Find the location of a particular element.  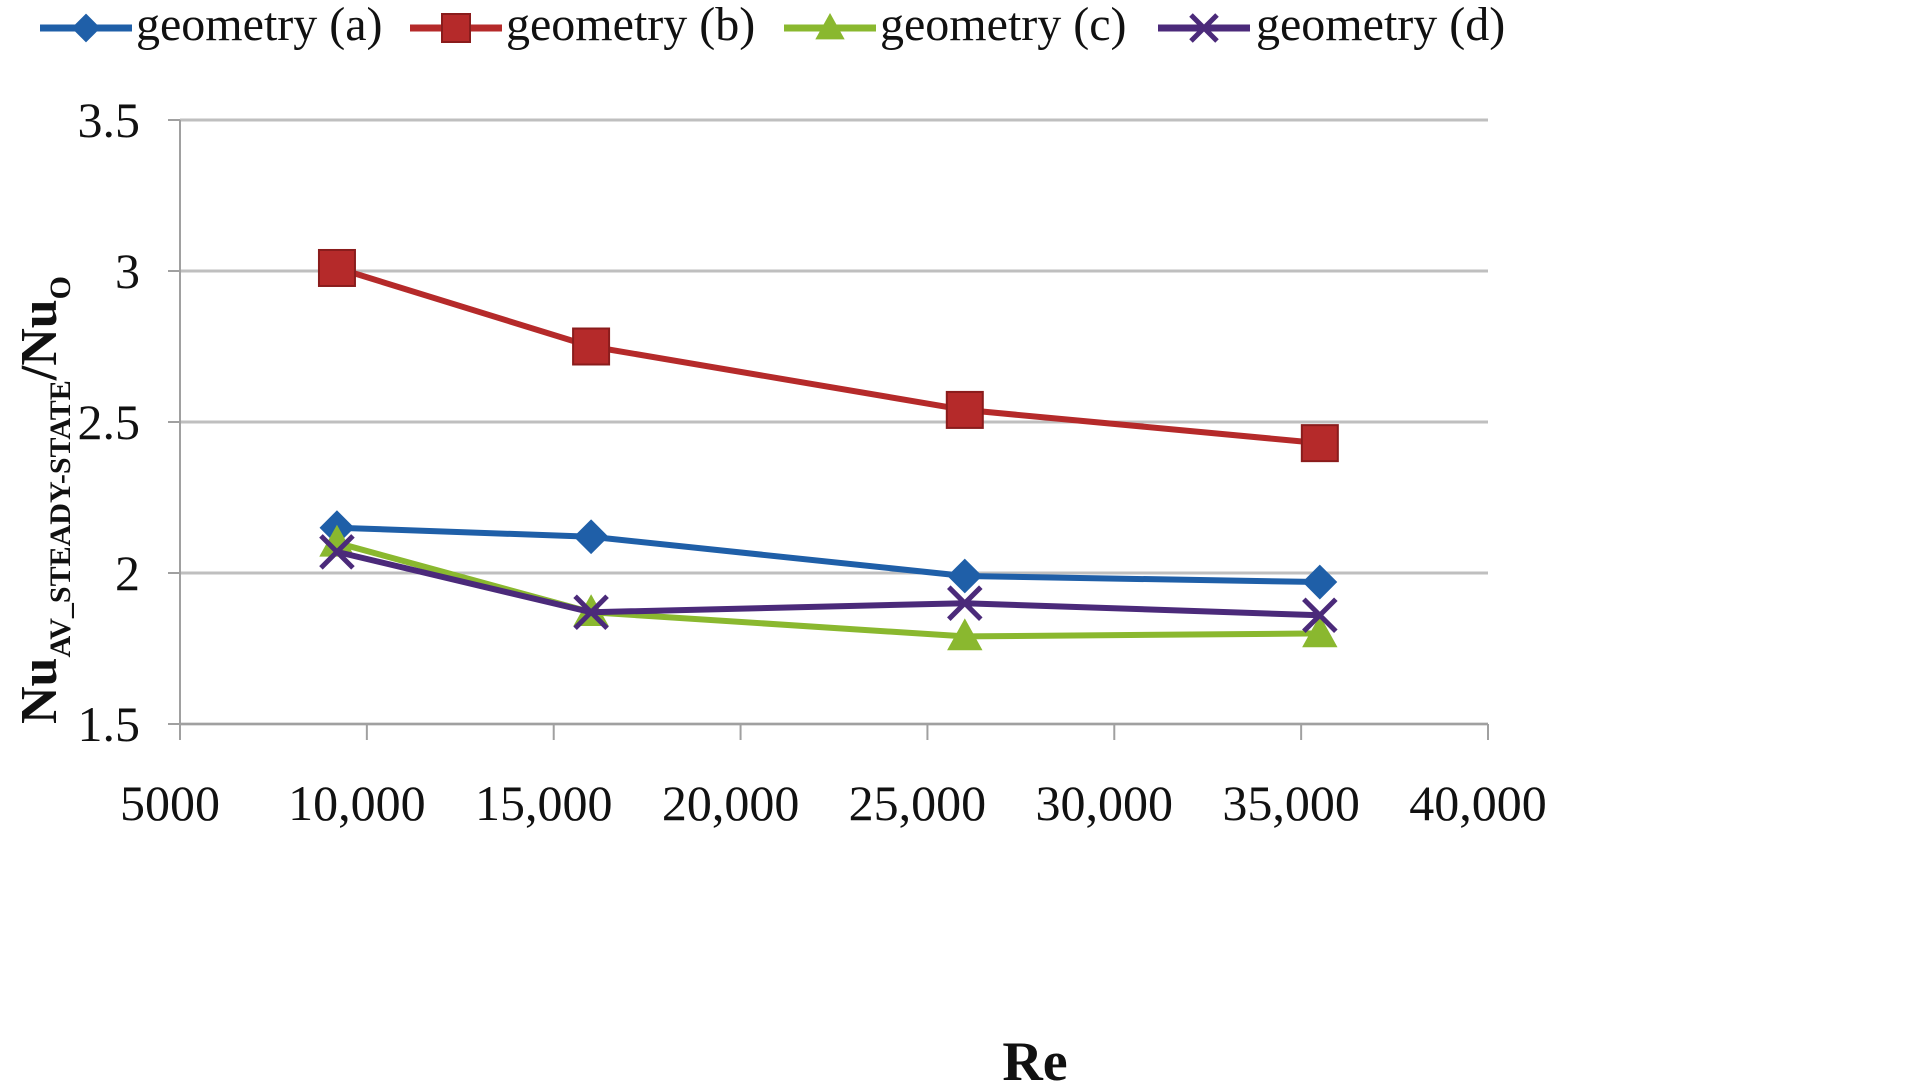

y-tick-label: 2.5 is located at coordinates (109, 422).